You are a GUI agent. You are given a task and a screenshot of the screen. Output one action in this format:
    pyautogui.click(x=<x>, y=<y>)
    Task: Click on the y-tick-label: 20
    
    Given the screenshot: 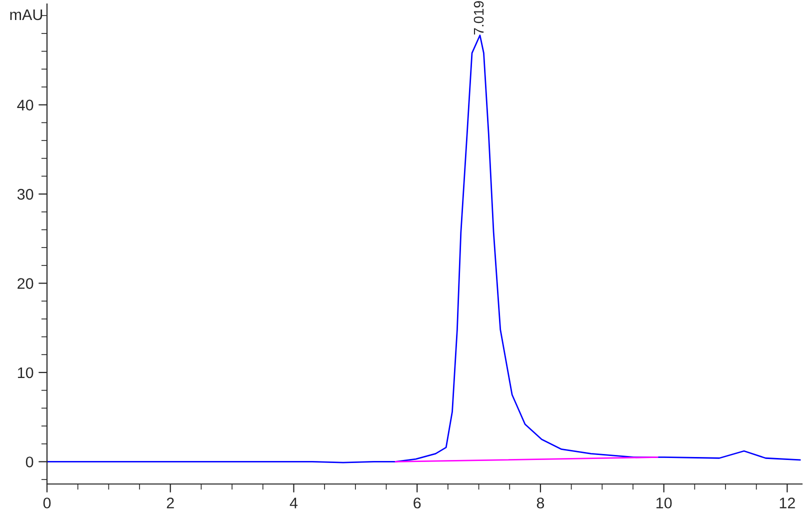 What is the action you would take?
    pyautogui.click(x=26, y=283)
    